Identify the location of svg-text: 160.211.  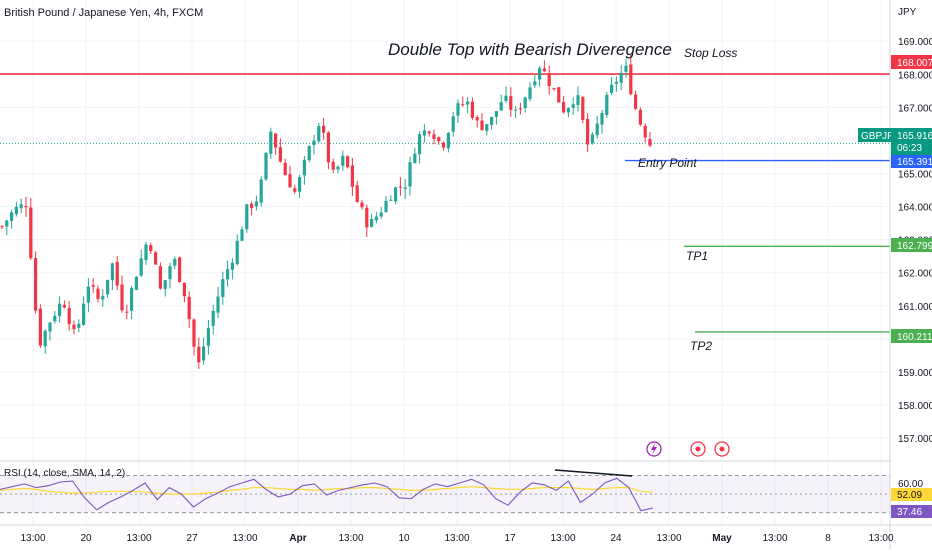
(914, 337).